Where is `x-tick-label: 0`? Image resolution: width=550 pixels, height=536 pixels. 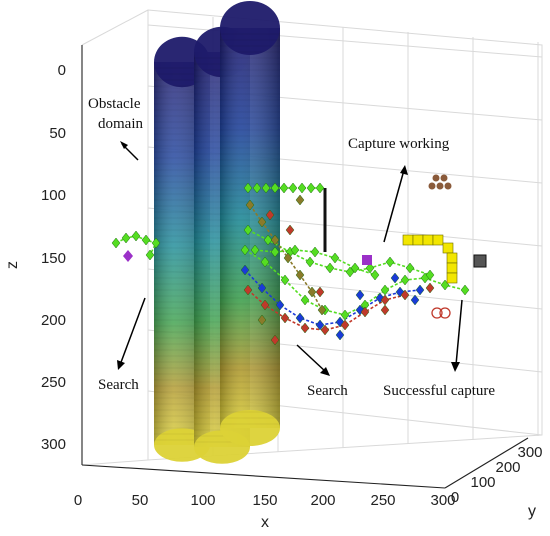 x-tick-label: 0 is located at coordinates (78, 500).